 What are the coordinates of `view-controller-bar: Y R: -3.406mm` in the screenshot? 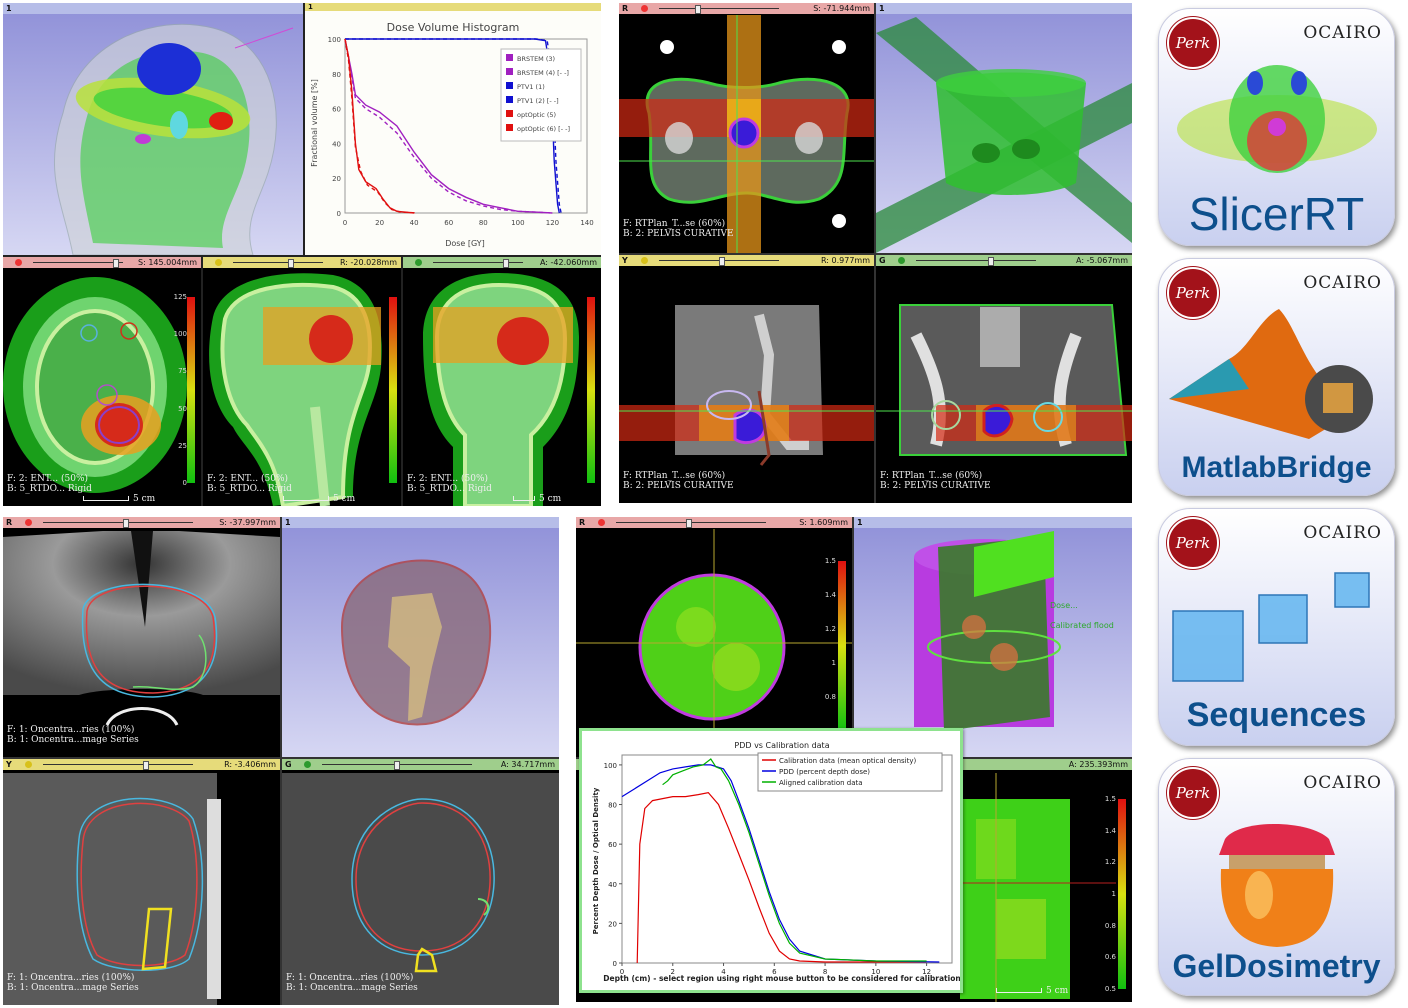 It's located at (141, 764).